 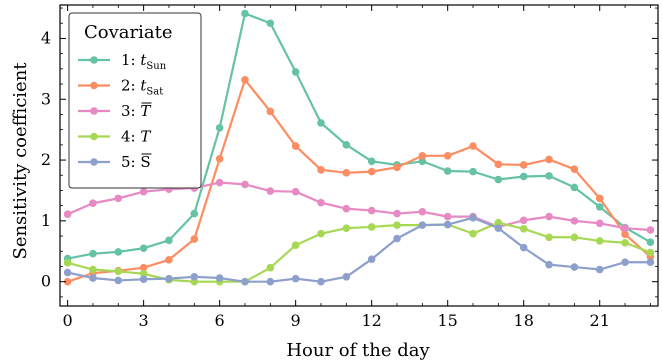 I want to click on legend-box, so click(x=135, y=100).